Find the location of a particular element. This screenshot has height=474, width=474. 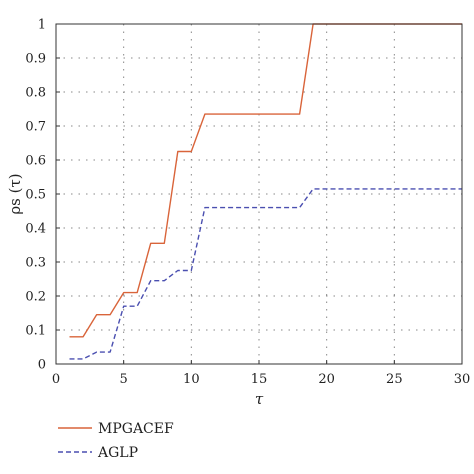

x-axis-label: τ is located at coordinates (259, 399).